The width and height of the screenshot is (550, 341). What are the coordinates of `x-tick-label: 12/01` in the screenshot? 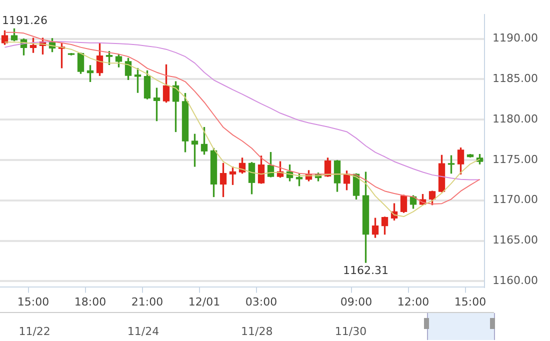 It's located at (204, 301).